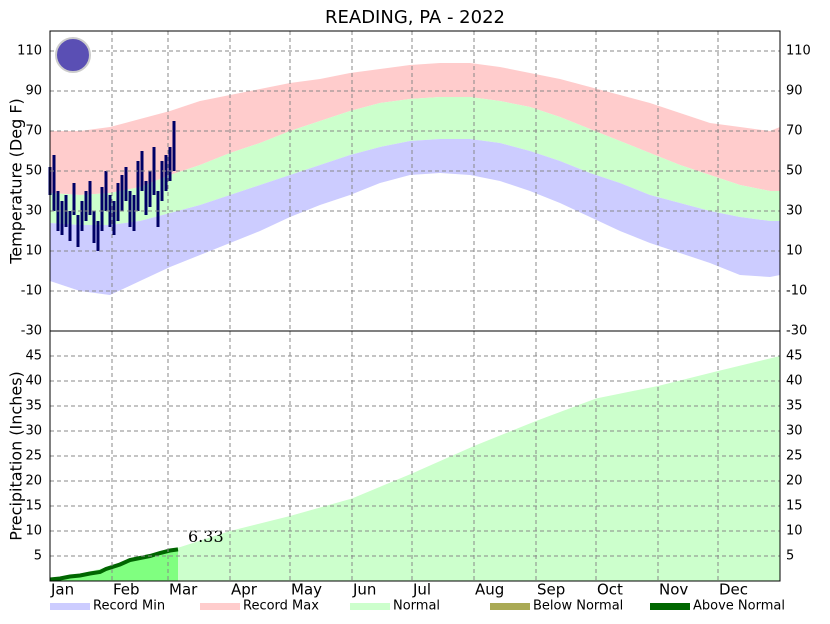 The height and width of the screenshot is (624, 830). What do you see at coordinates (33, 481) in the screenshot?
I see `y-tick-label: 20` at bounding box center [33, 481].